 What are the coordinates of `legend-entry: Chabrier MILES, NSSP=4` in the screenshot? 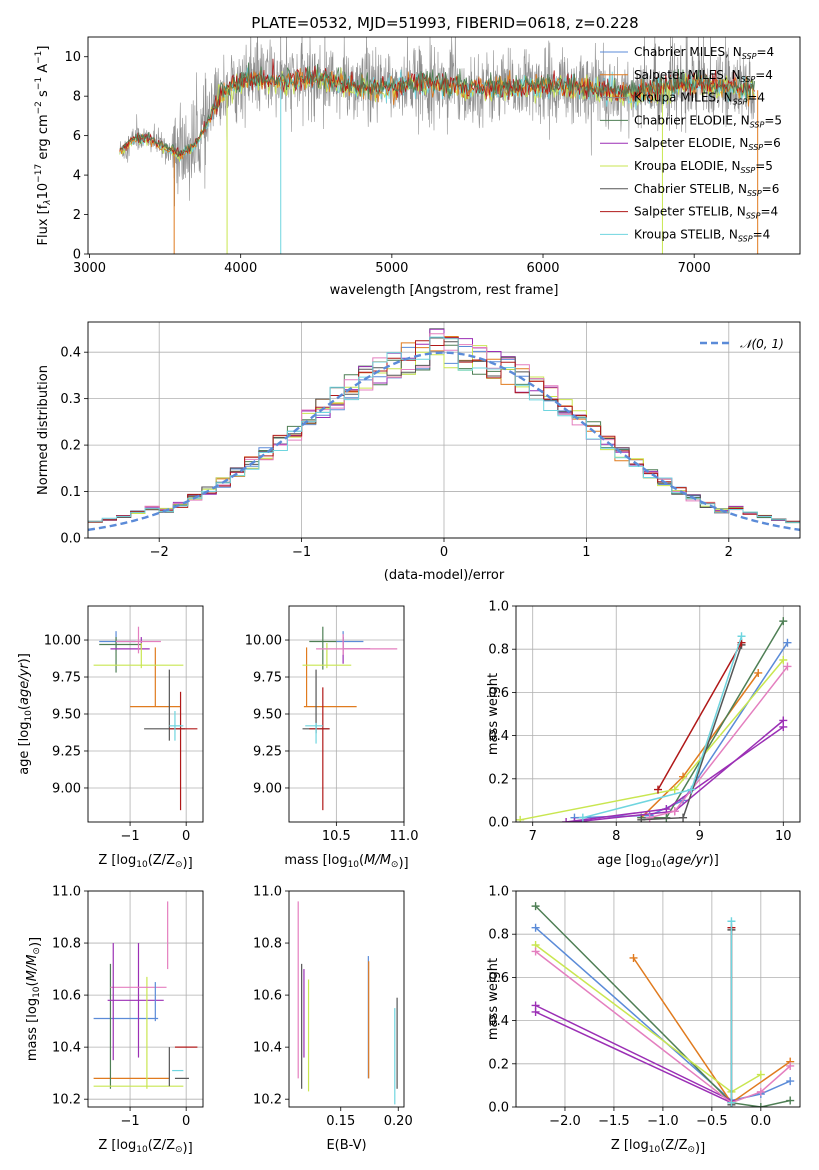 It's located at (704, 53).